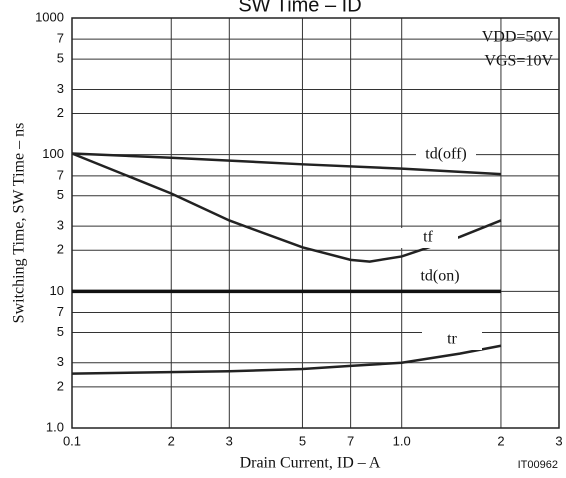 This screenshot has width=566, height=478. I want to click on y-tick-label: 1000, so click(49, 16).